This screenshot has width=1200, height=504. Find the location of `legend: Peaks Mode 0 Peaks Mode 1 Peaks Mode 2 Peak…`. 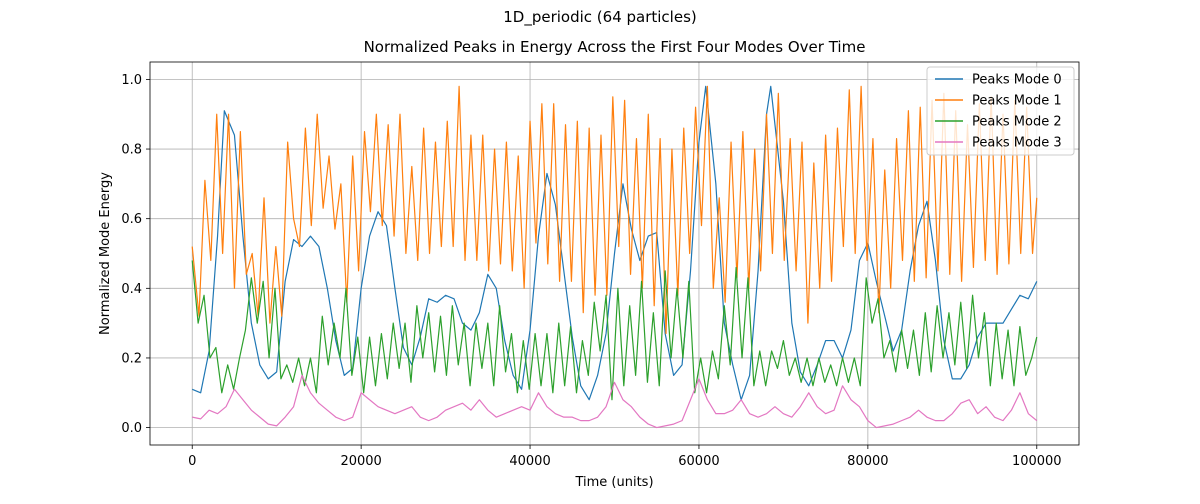

legend: Peaks Mode 0 Peaks Mode 1 Peaks Mode 2 Peak… is located at coordinates (1000, 111).